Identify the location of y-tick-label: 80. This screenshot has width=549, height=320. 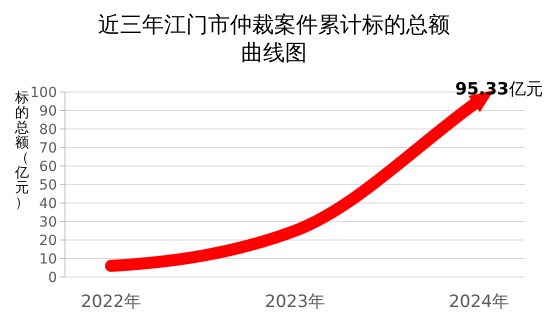
(48, 130).